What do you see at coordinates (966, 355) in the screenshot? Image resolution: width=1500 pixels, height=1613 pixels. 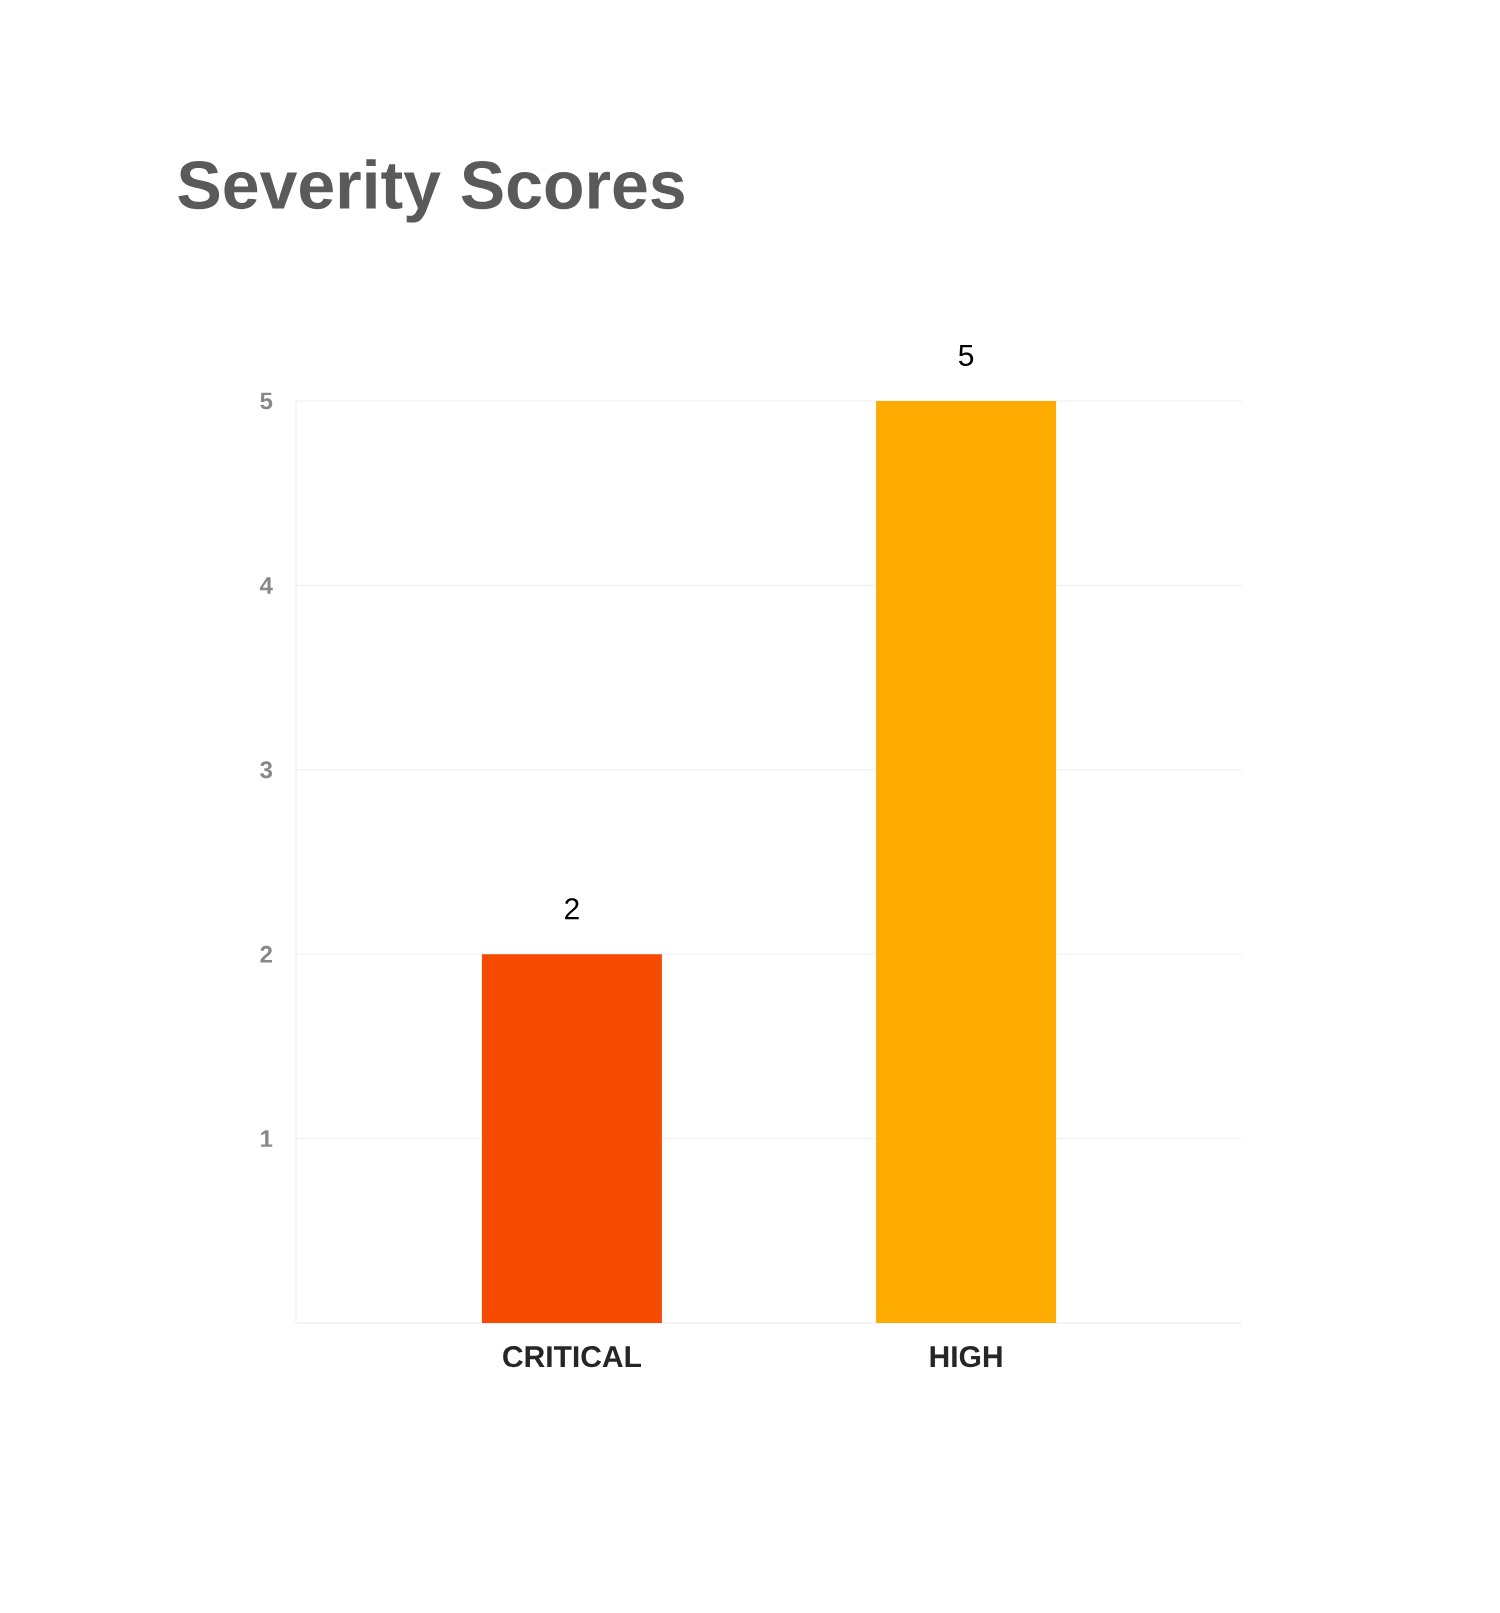 I see `data-label: 5` at bounding box center [966, 355].